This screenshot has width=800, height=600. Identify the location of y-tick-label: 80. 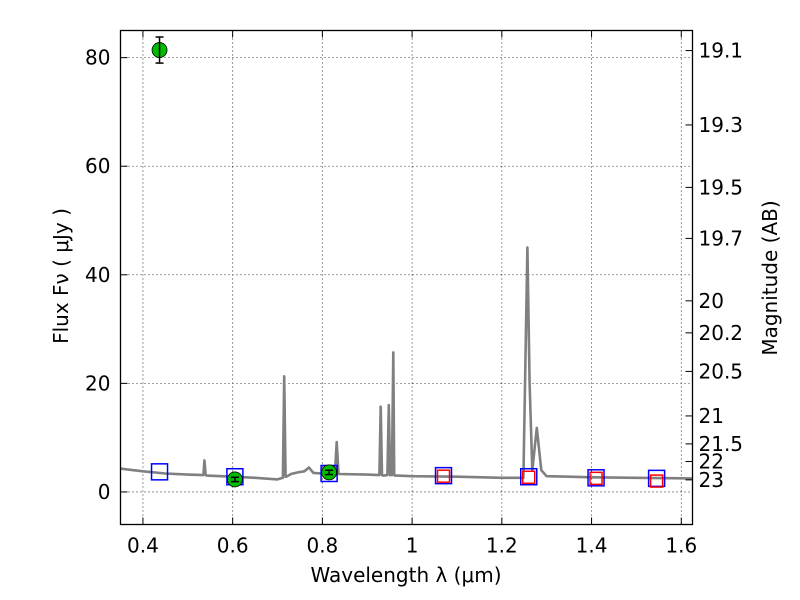
(97, 58).